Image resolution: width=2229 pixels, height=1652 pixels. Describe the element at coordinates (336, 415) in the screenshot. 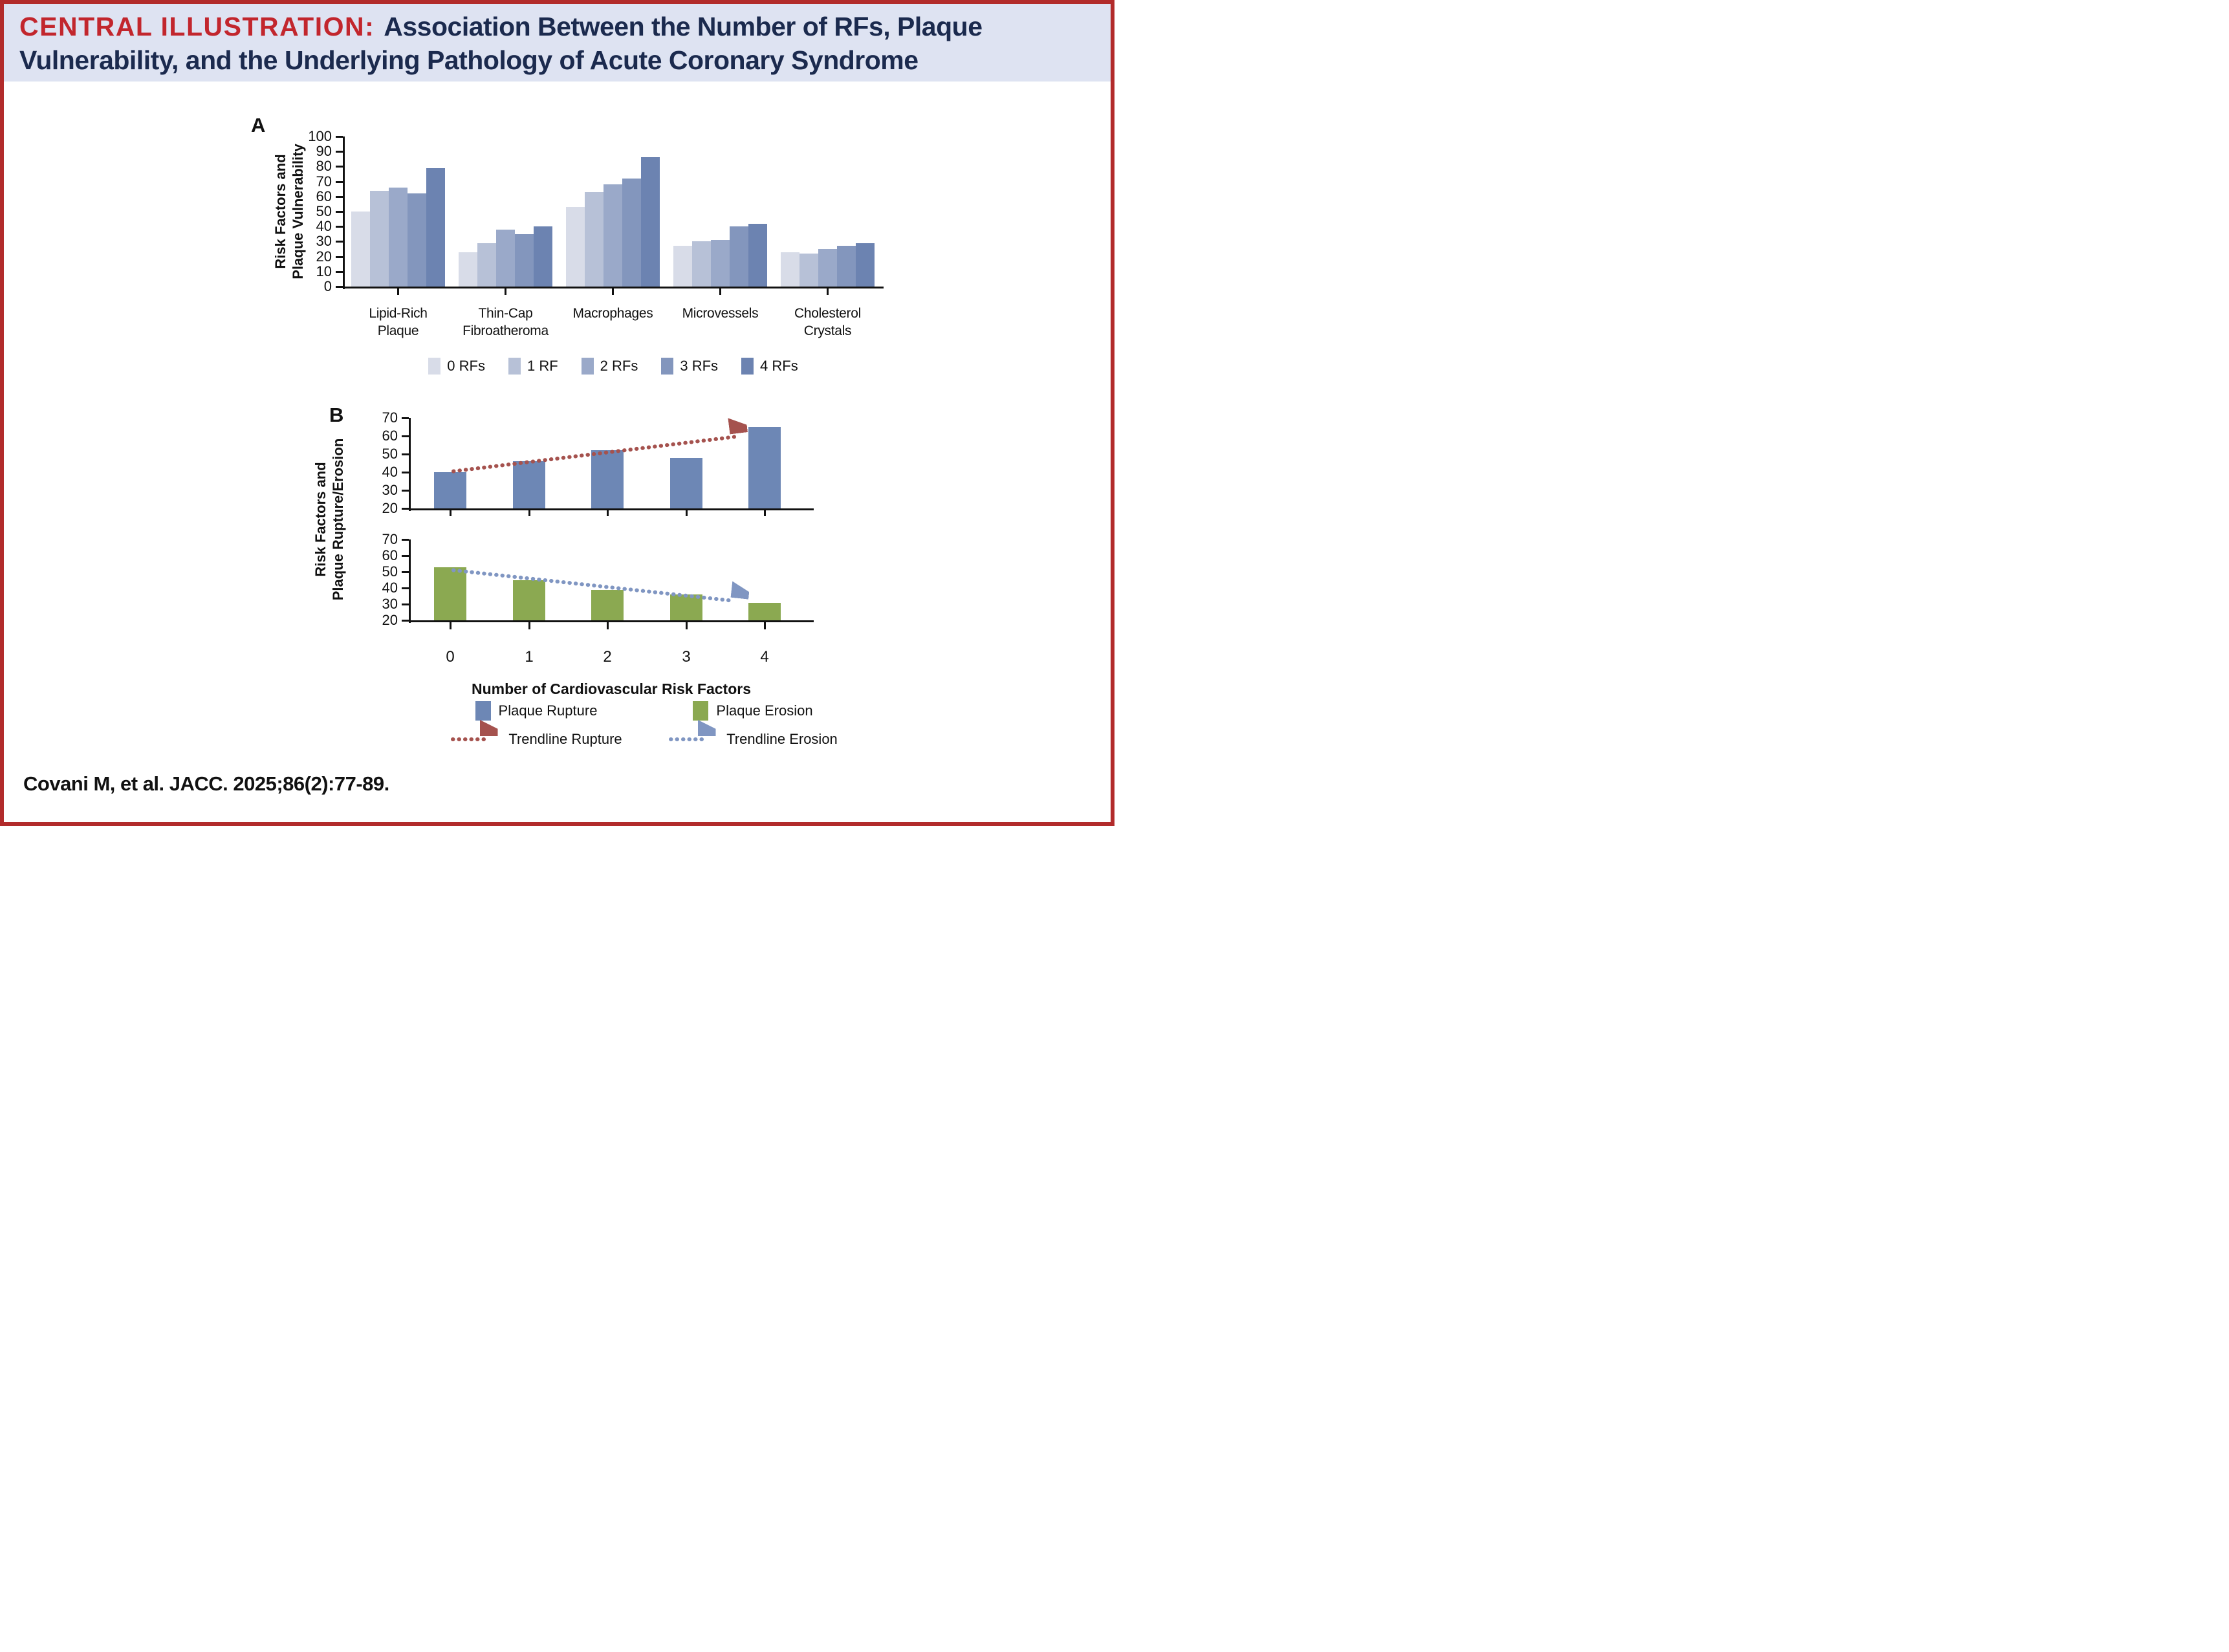

I see `panel-b-letter: B` at that location.